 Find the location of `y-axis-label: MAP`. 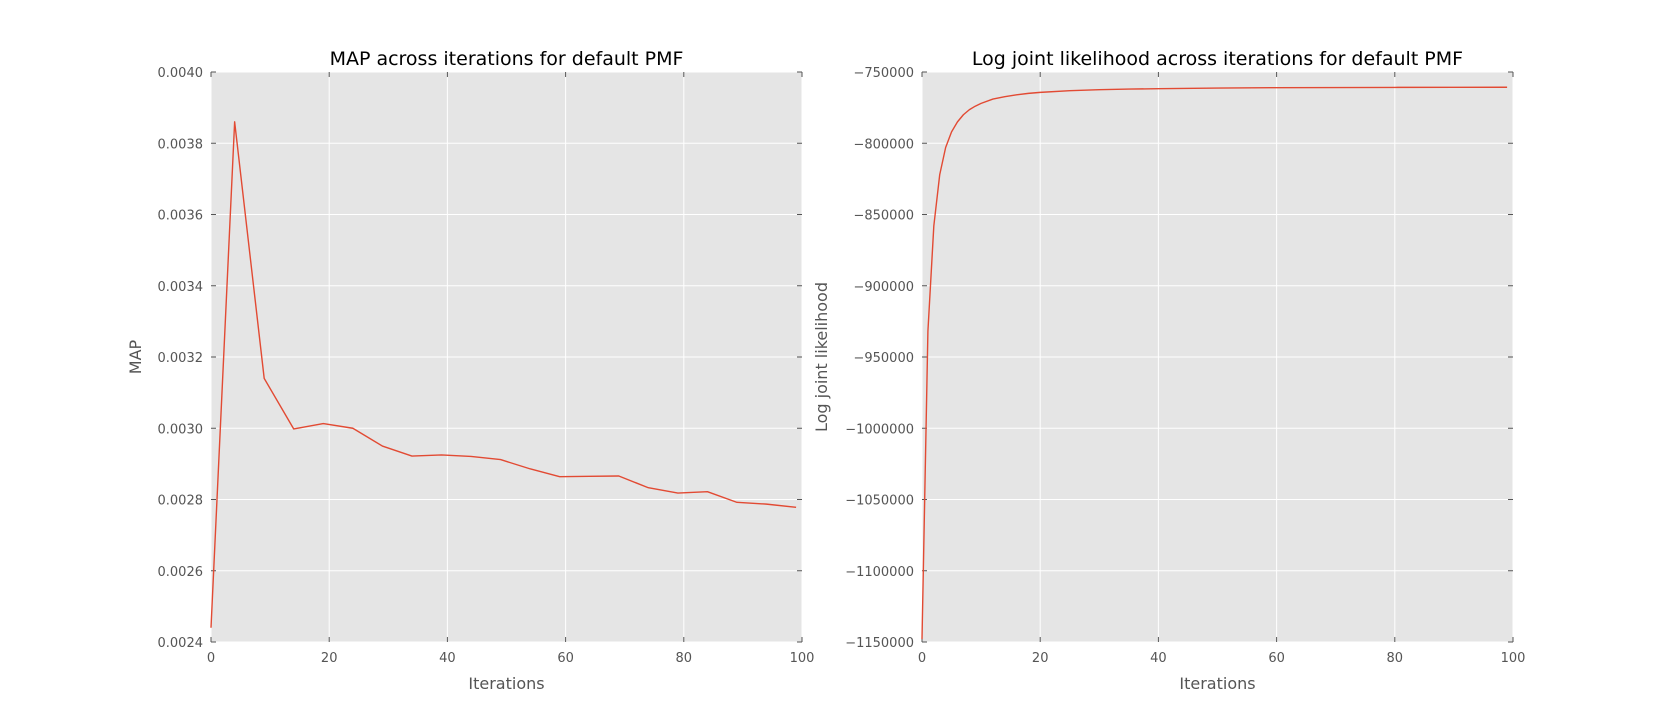

y-axis-label: MAP is located at coordinates (135, 356).